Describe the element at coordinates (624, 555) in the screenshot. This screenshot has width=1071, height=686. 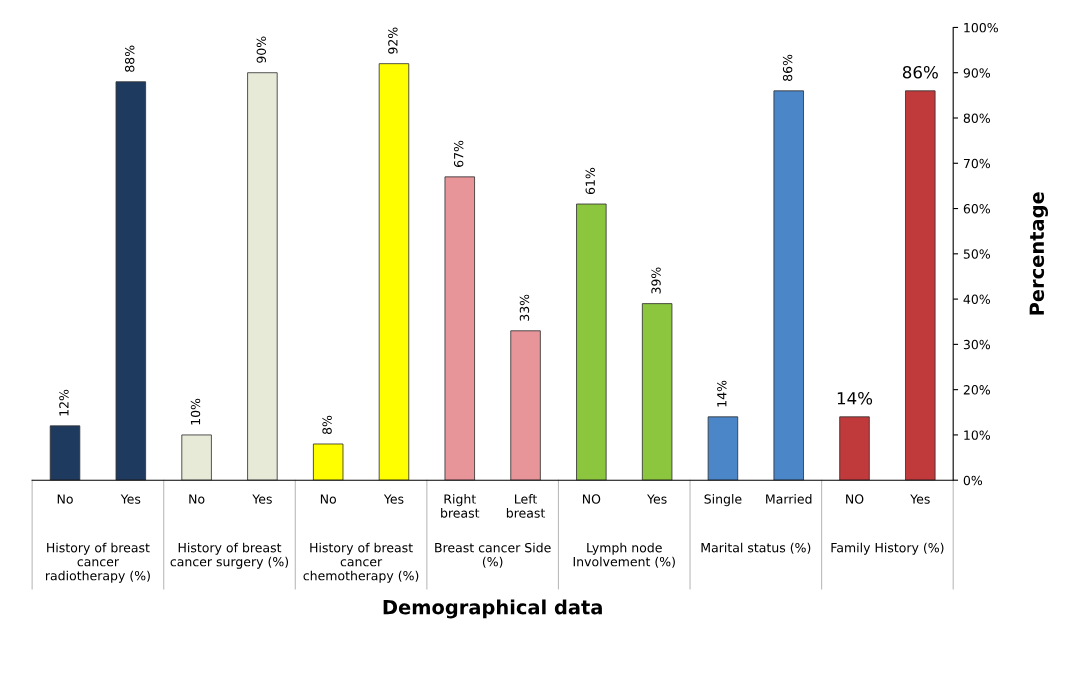
I see `text: Lymph node Involvement (%)` at that location.